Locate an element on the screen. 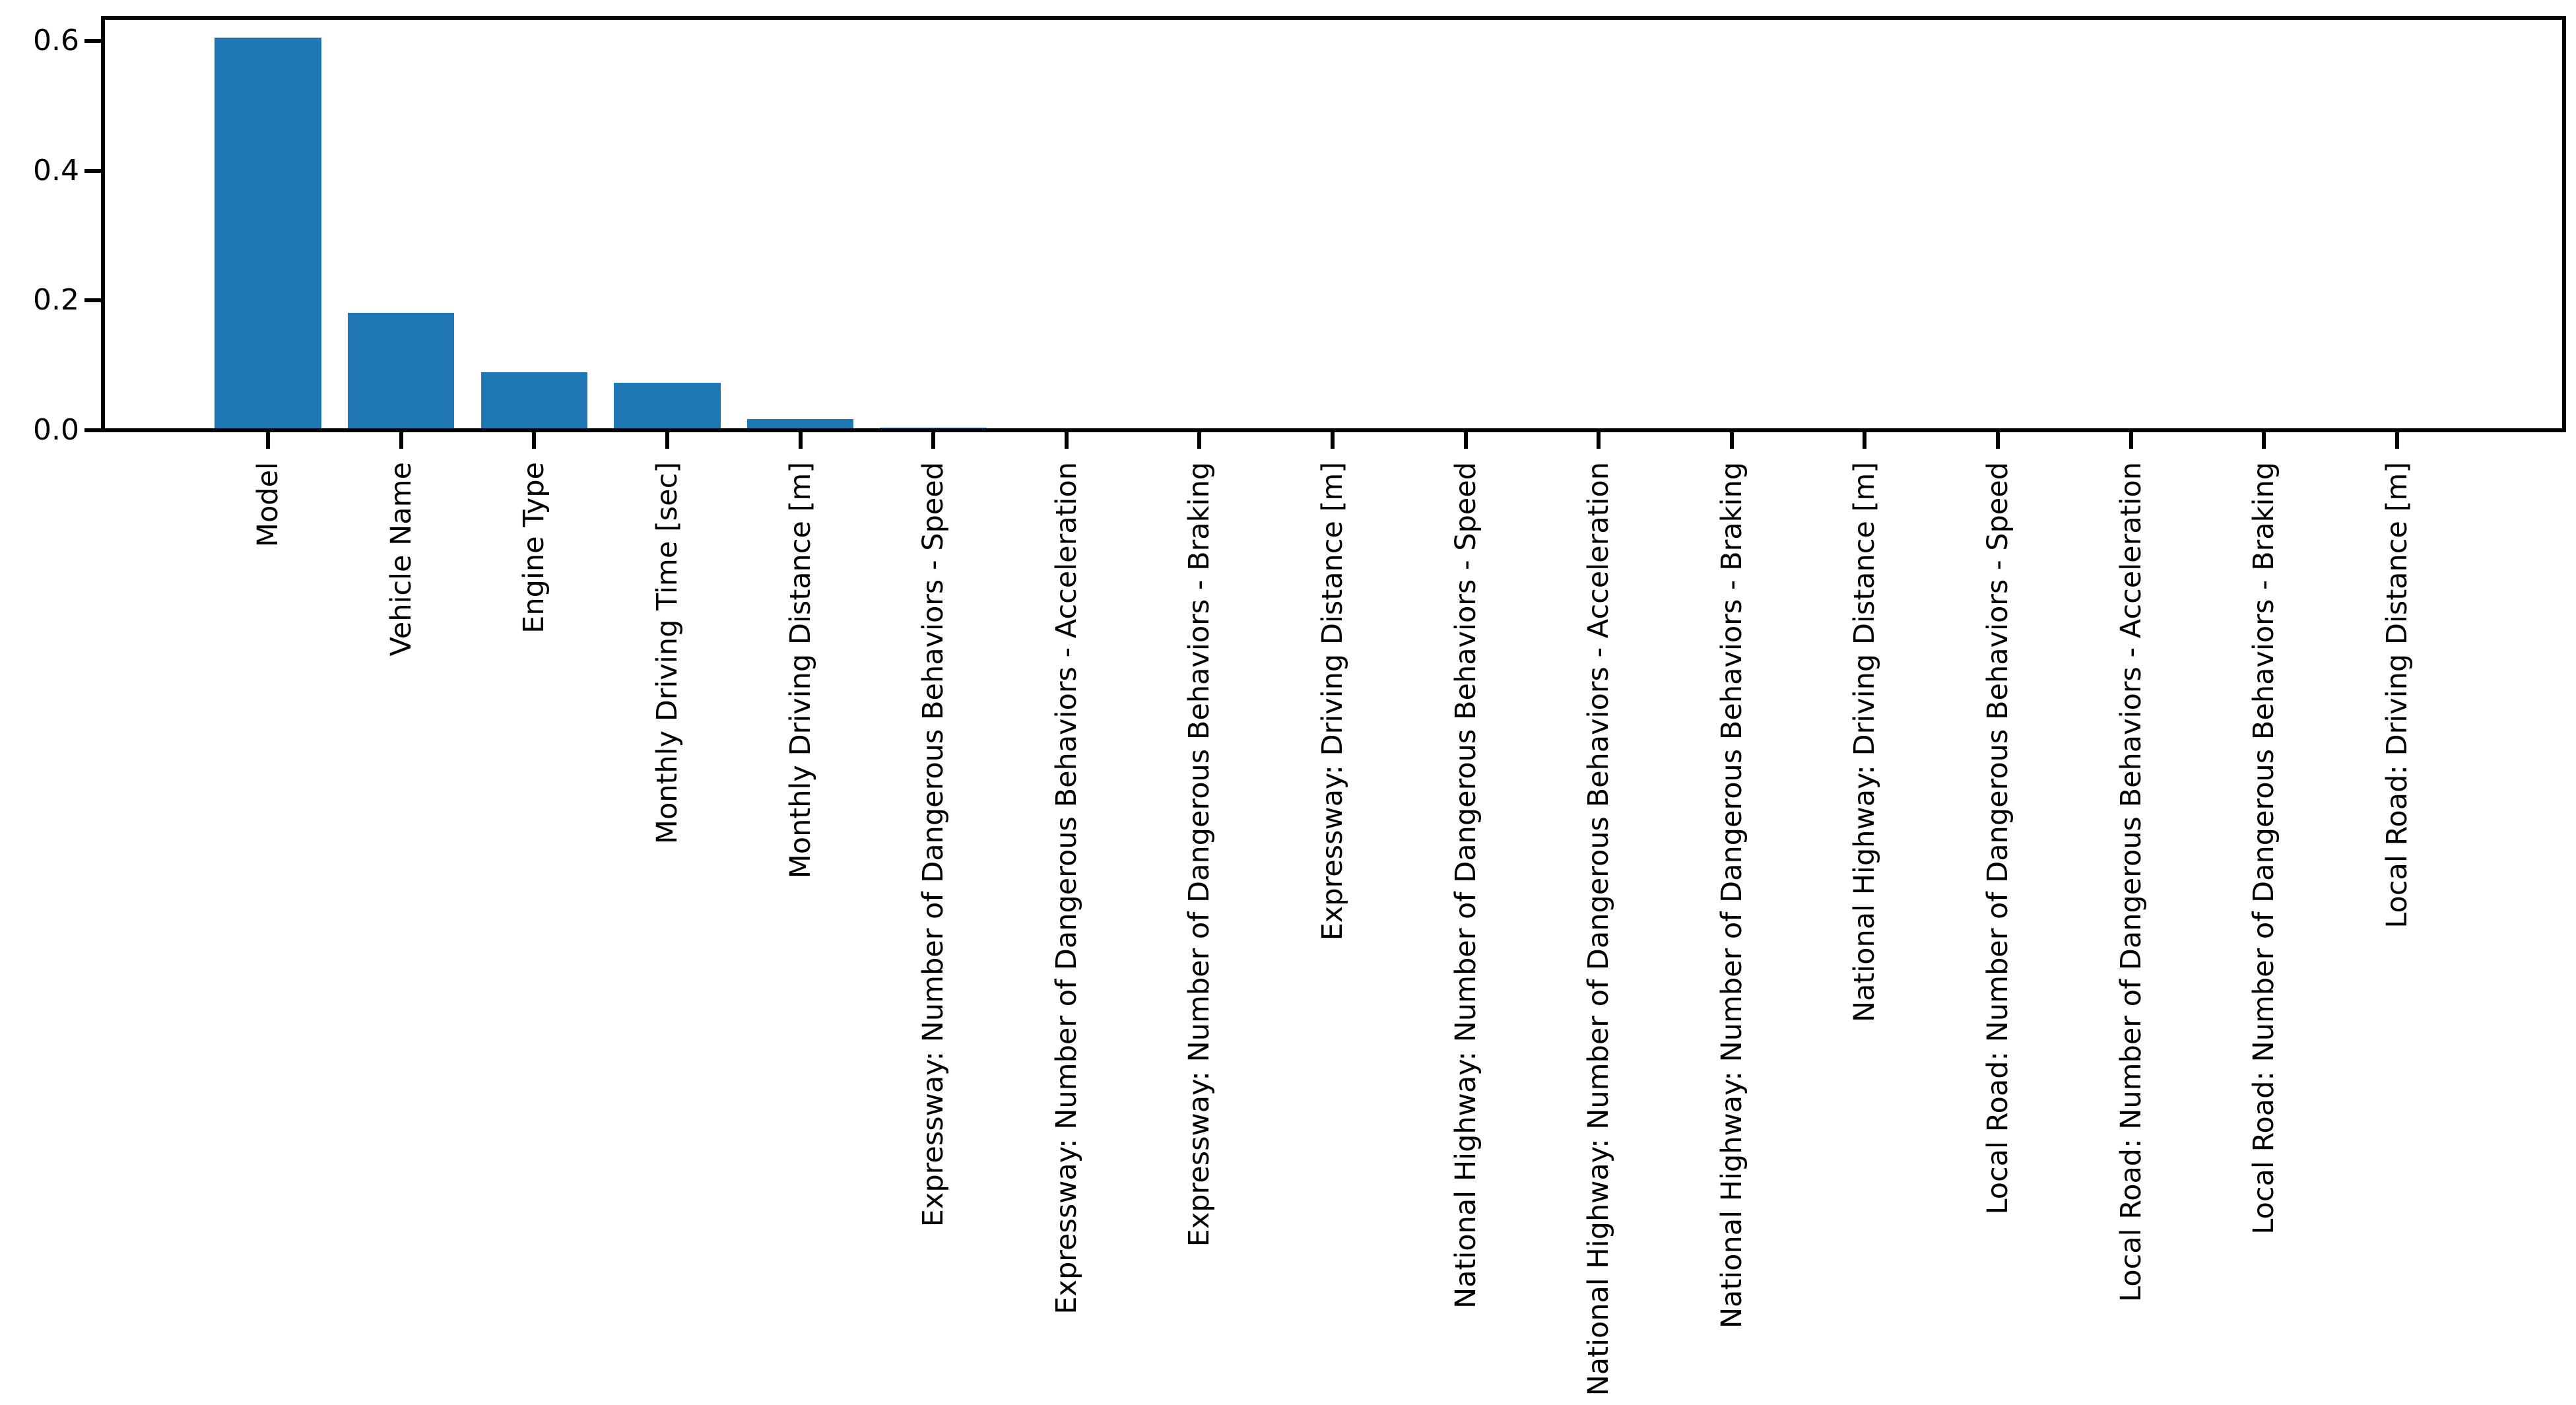 This screenshot has width=2576, height=1405. y-tick-label: 0.2 is located at coordinates (56, 300).